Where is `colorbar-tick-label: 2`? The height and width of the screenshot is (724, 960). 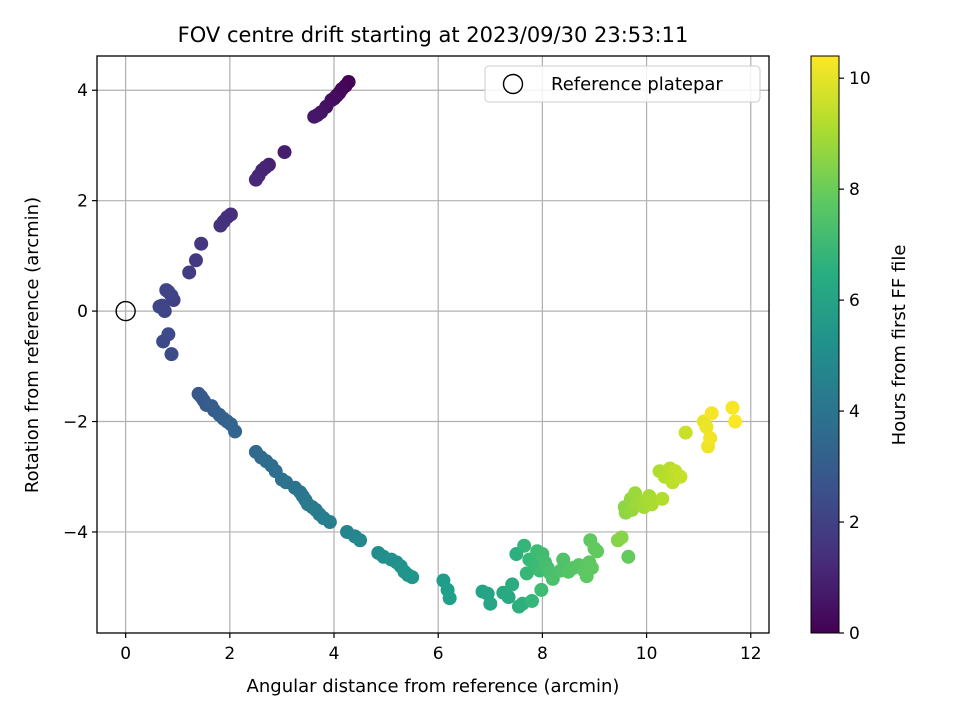
colorbar-tick-label: 2 is located at coordinates (854, 523).